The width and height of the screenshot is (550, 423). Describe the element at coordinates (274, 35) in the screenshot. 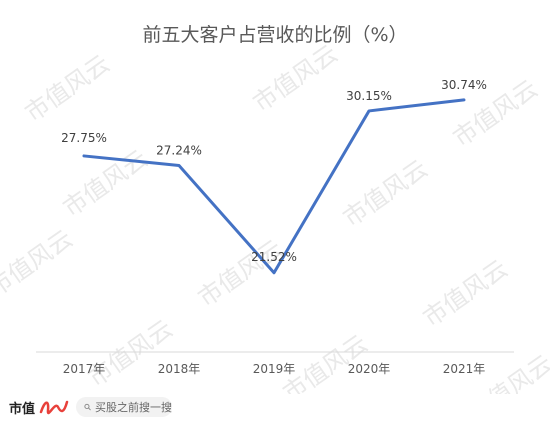

I see `chart-title: 前五大客户占营收的比例（%）` at that location.